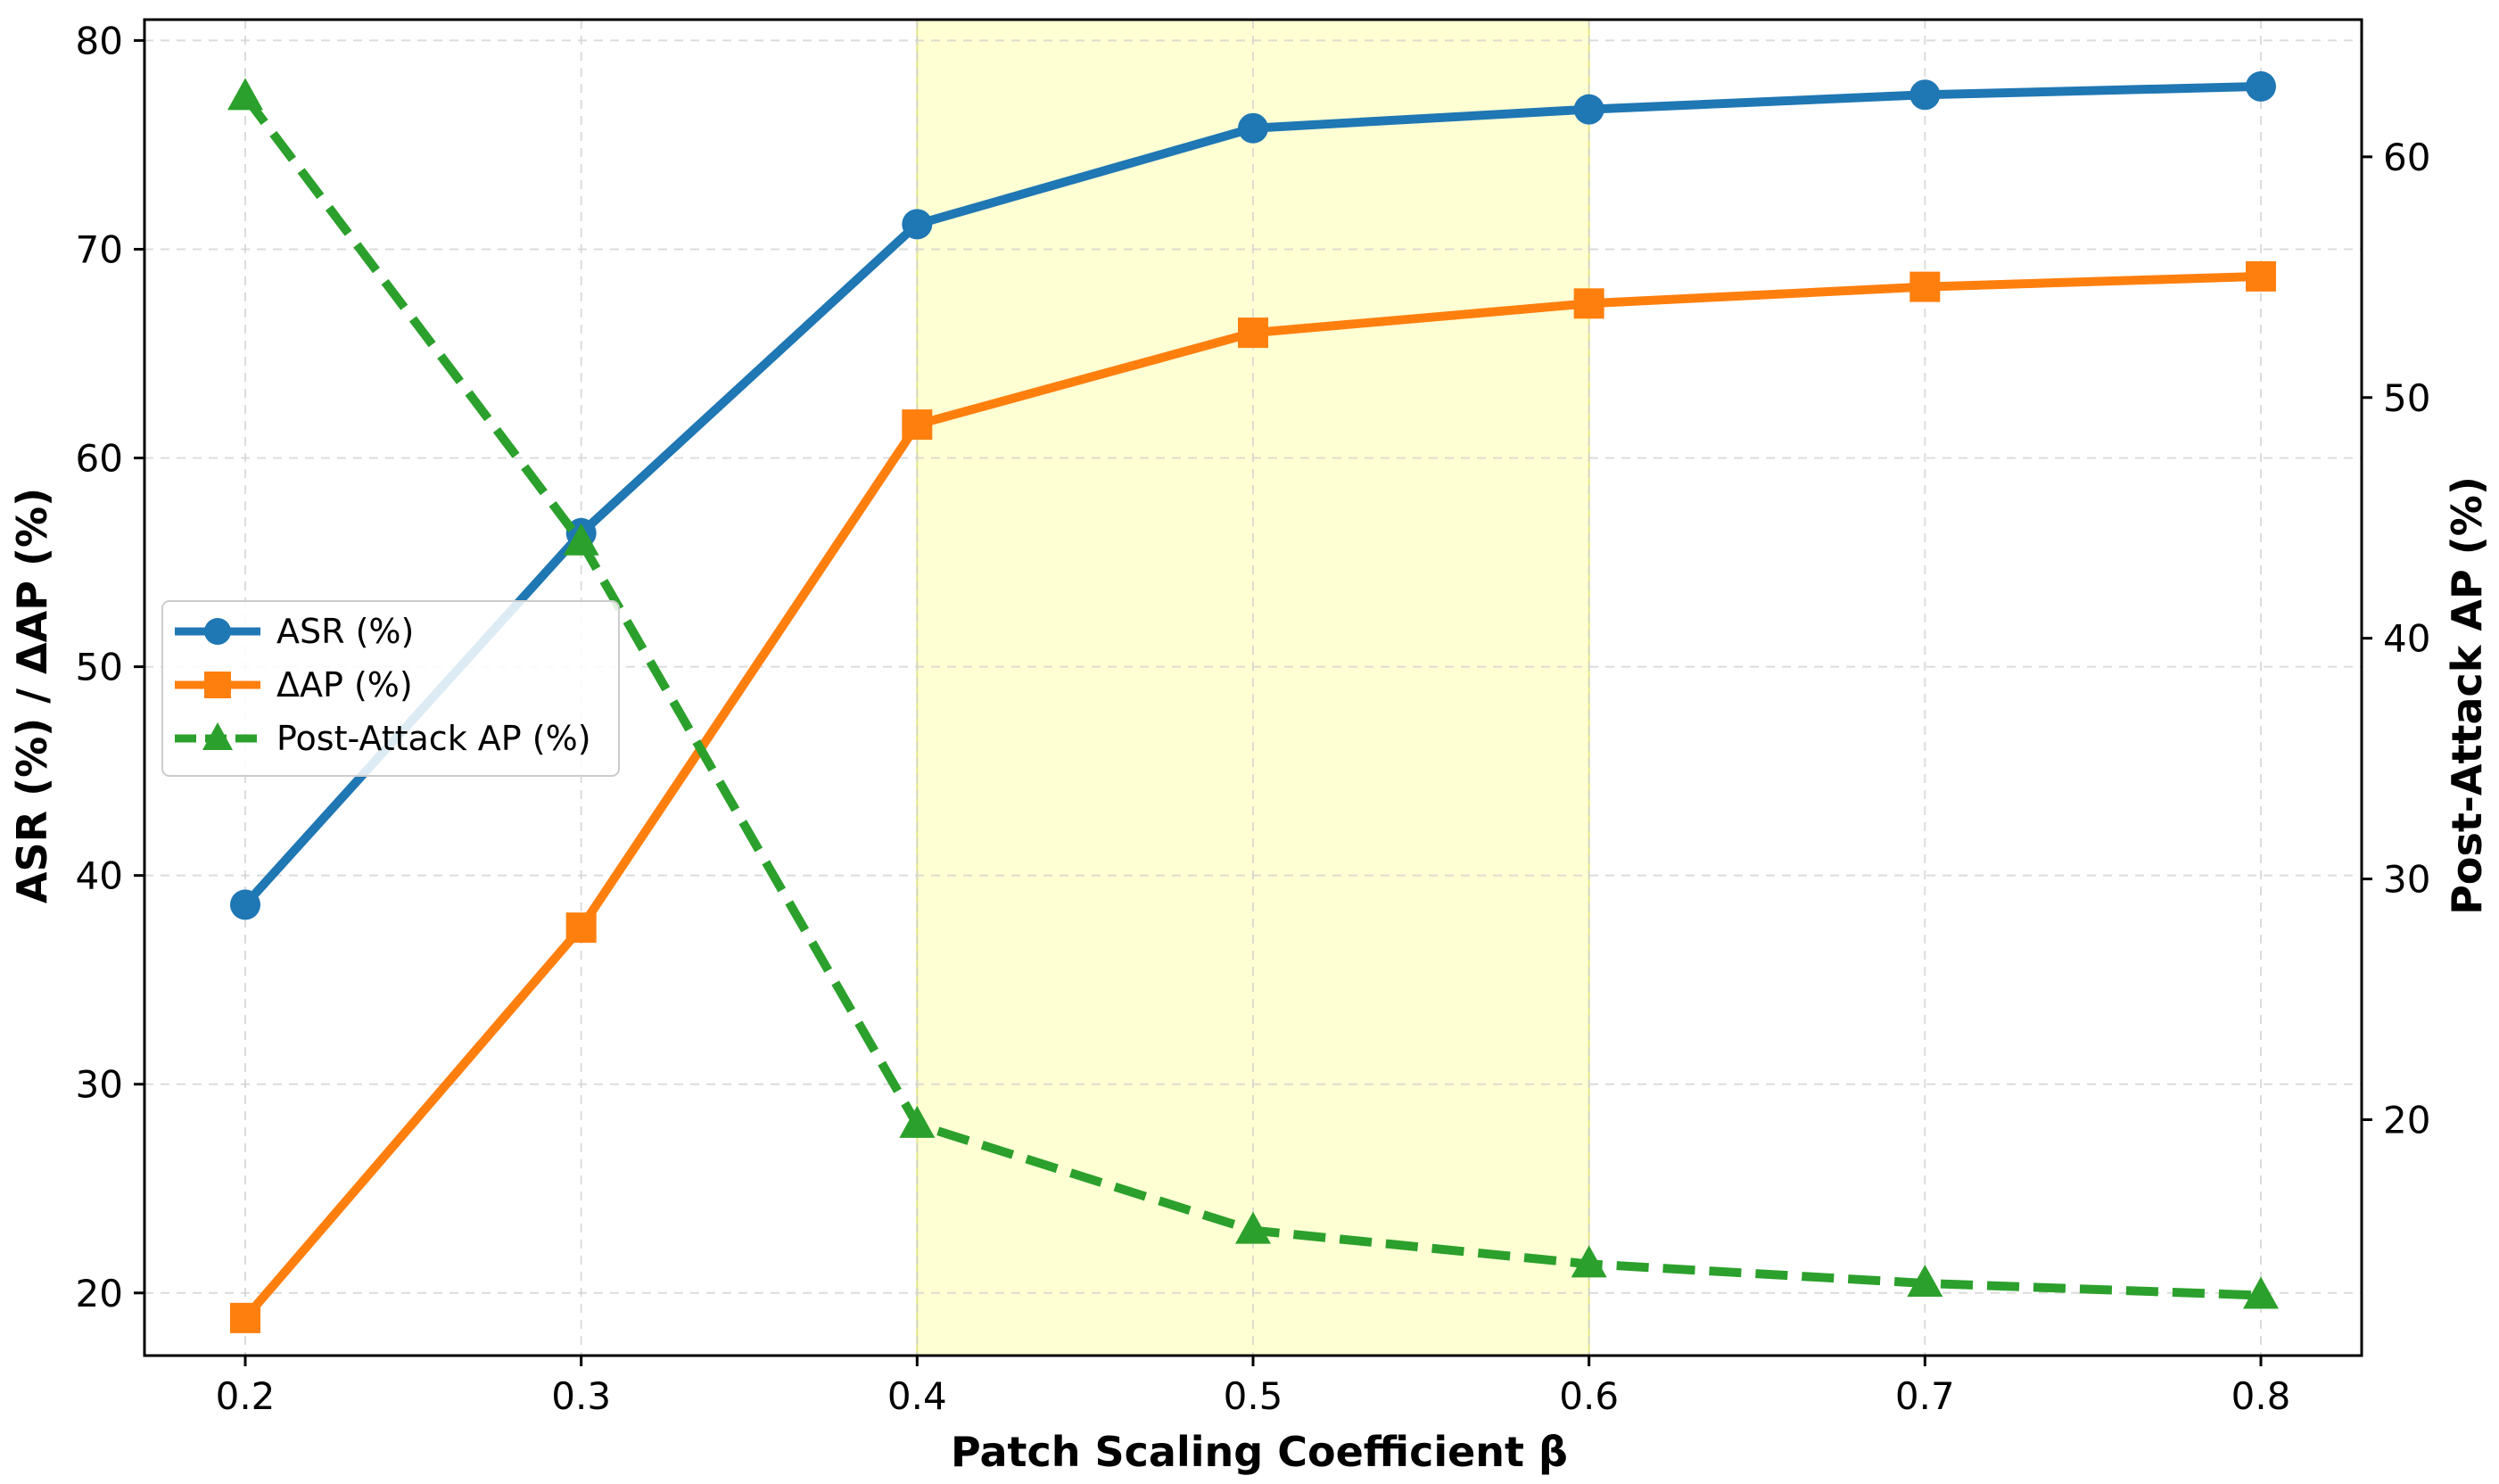  What do you see at coordinates (2407, 1120) in the screenshot?
I see `y-right-tick-label-0: 20` at bounding box center [2407, 1120].